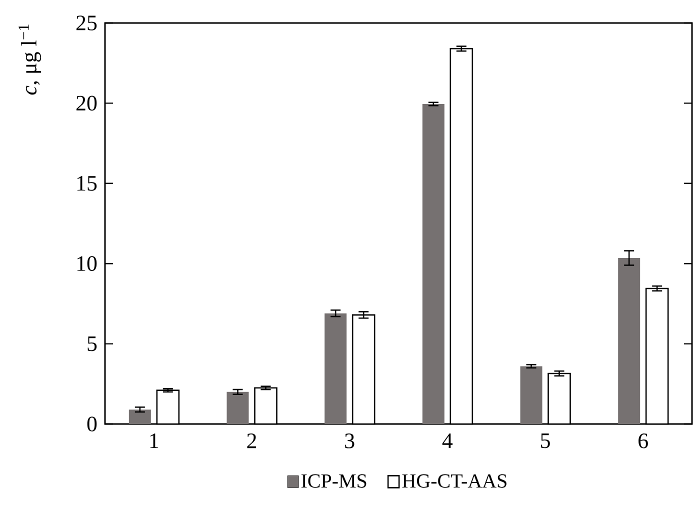  I want to click on y-tick-label: 25, so click(86, 23).